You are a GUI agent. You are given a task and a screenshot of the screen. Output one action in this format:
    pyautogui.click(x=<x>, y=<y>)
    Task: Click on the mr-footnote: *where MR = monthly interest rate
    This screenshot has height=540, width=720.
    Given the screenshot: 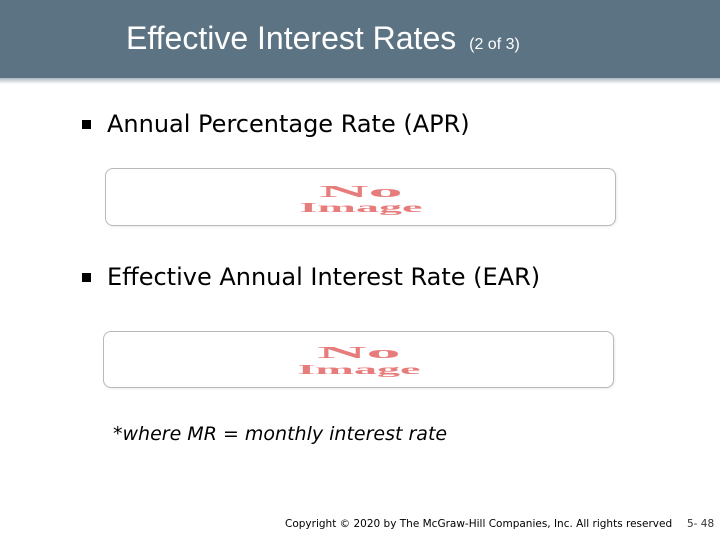 What is the action you would take?
    pyautogui.click(x=280, y=434)
    